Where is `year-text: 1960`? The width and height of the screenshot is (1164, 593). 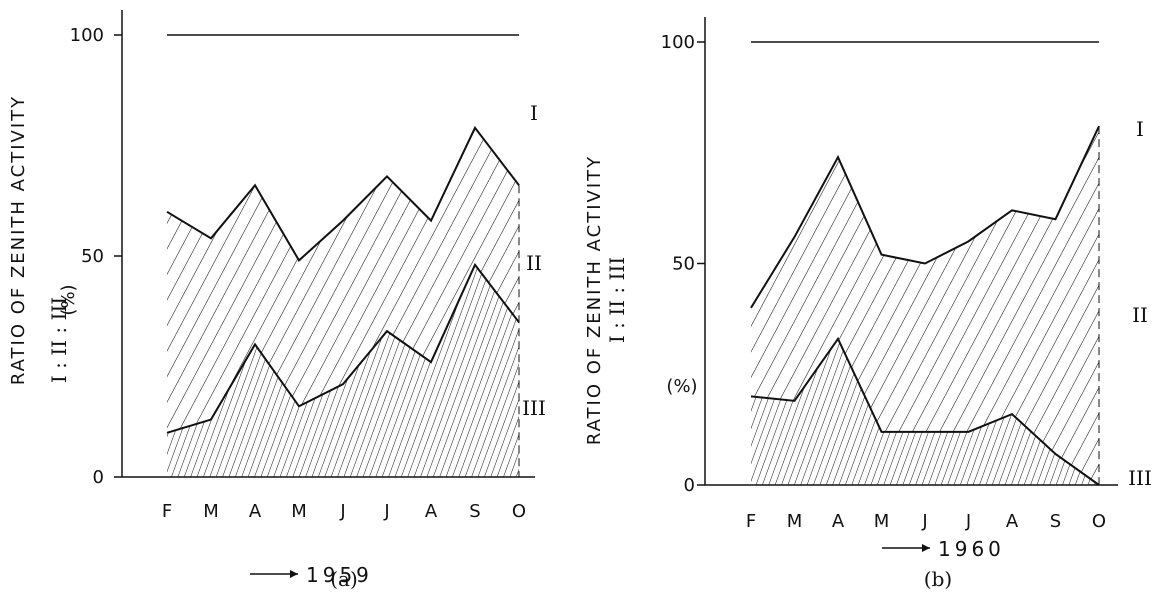 year-text: 1960 is located at coordinates (971, 549).